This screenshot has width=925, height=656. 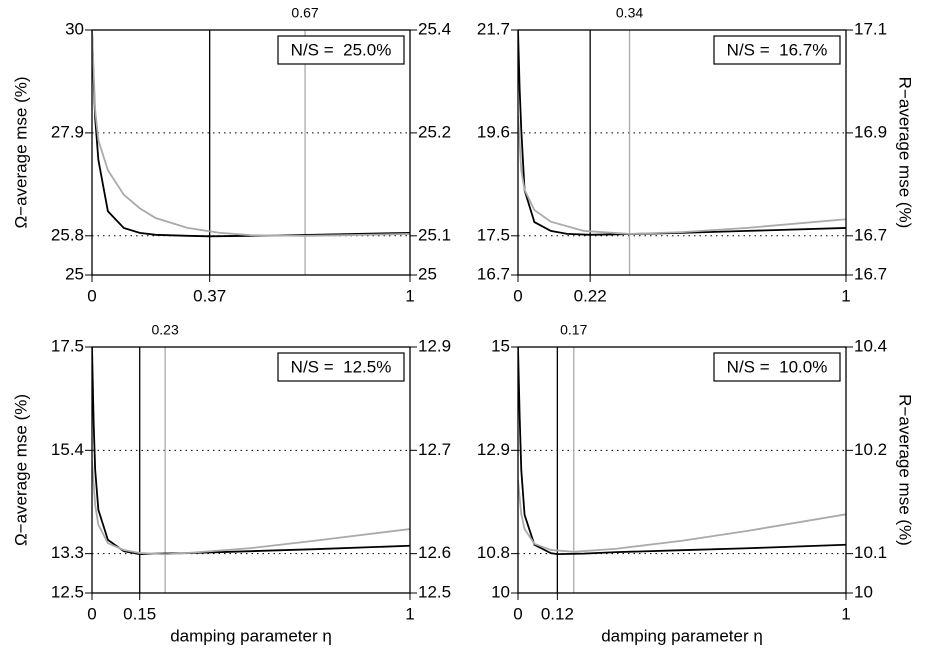 I want to click on y-tick-label: 25, so click(x=74, y=273).